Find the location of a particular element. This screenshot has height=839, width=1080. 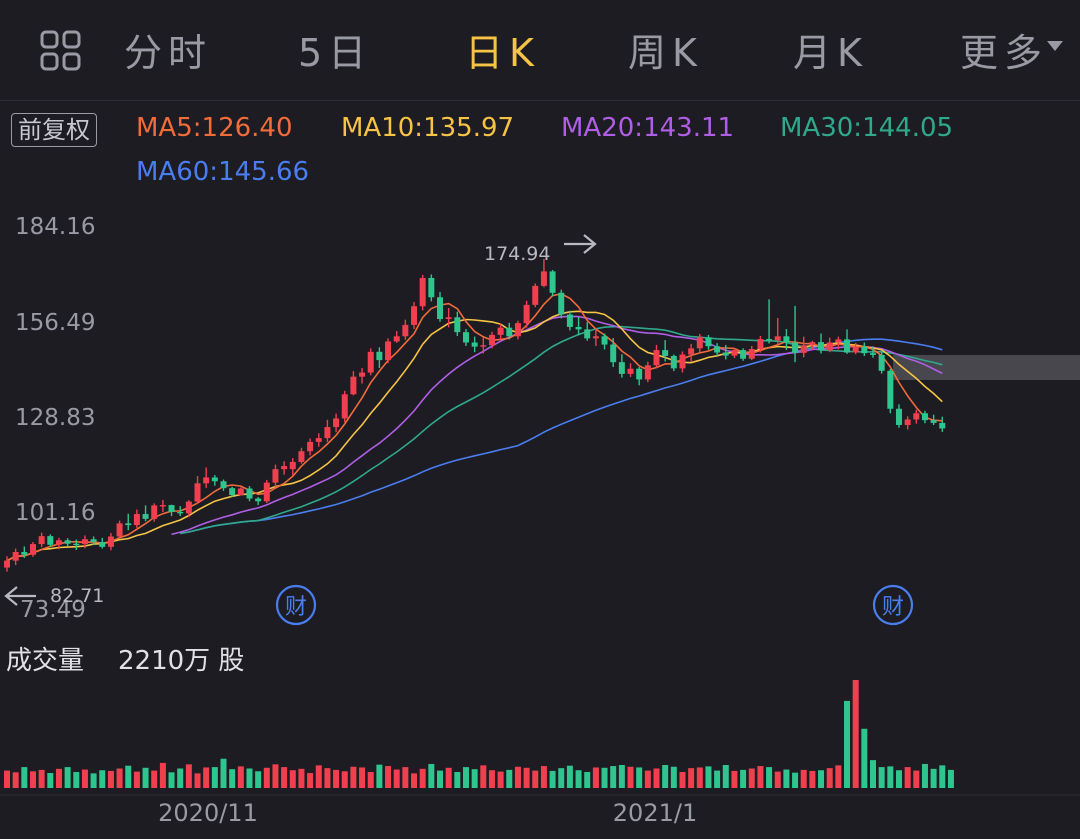

y-tick-label: 184.16 is located at coordinates (55, 227).